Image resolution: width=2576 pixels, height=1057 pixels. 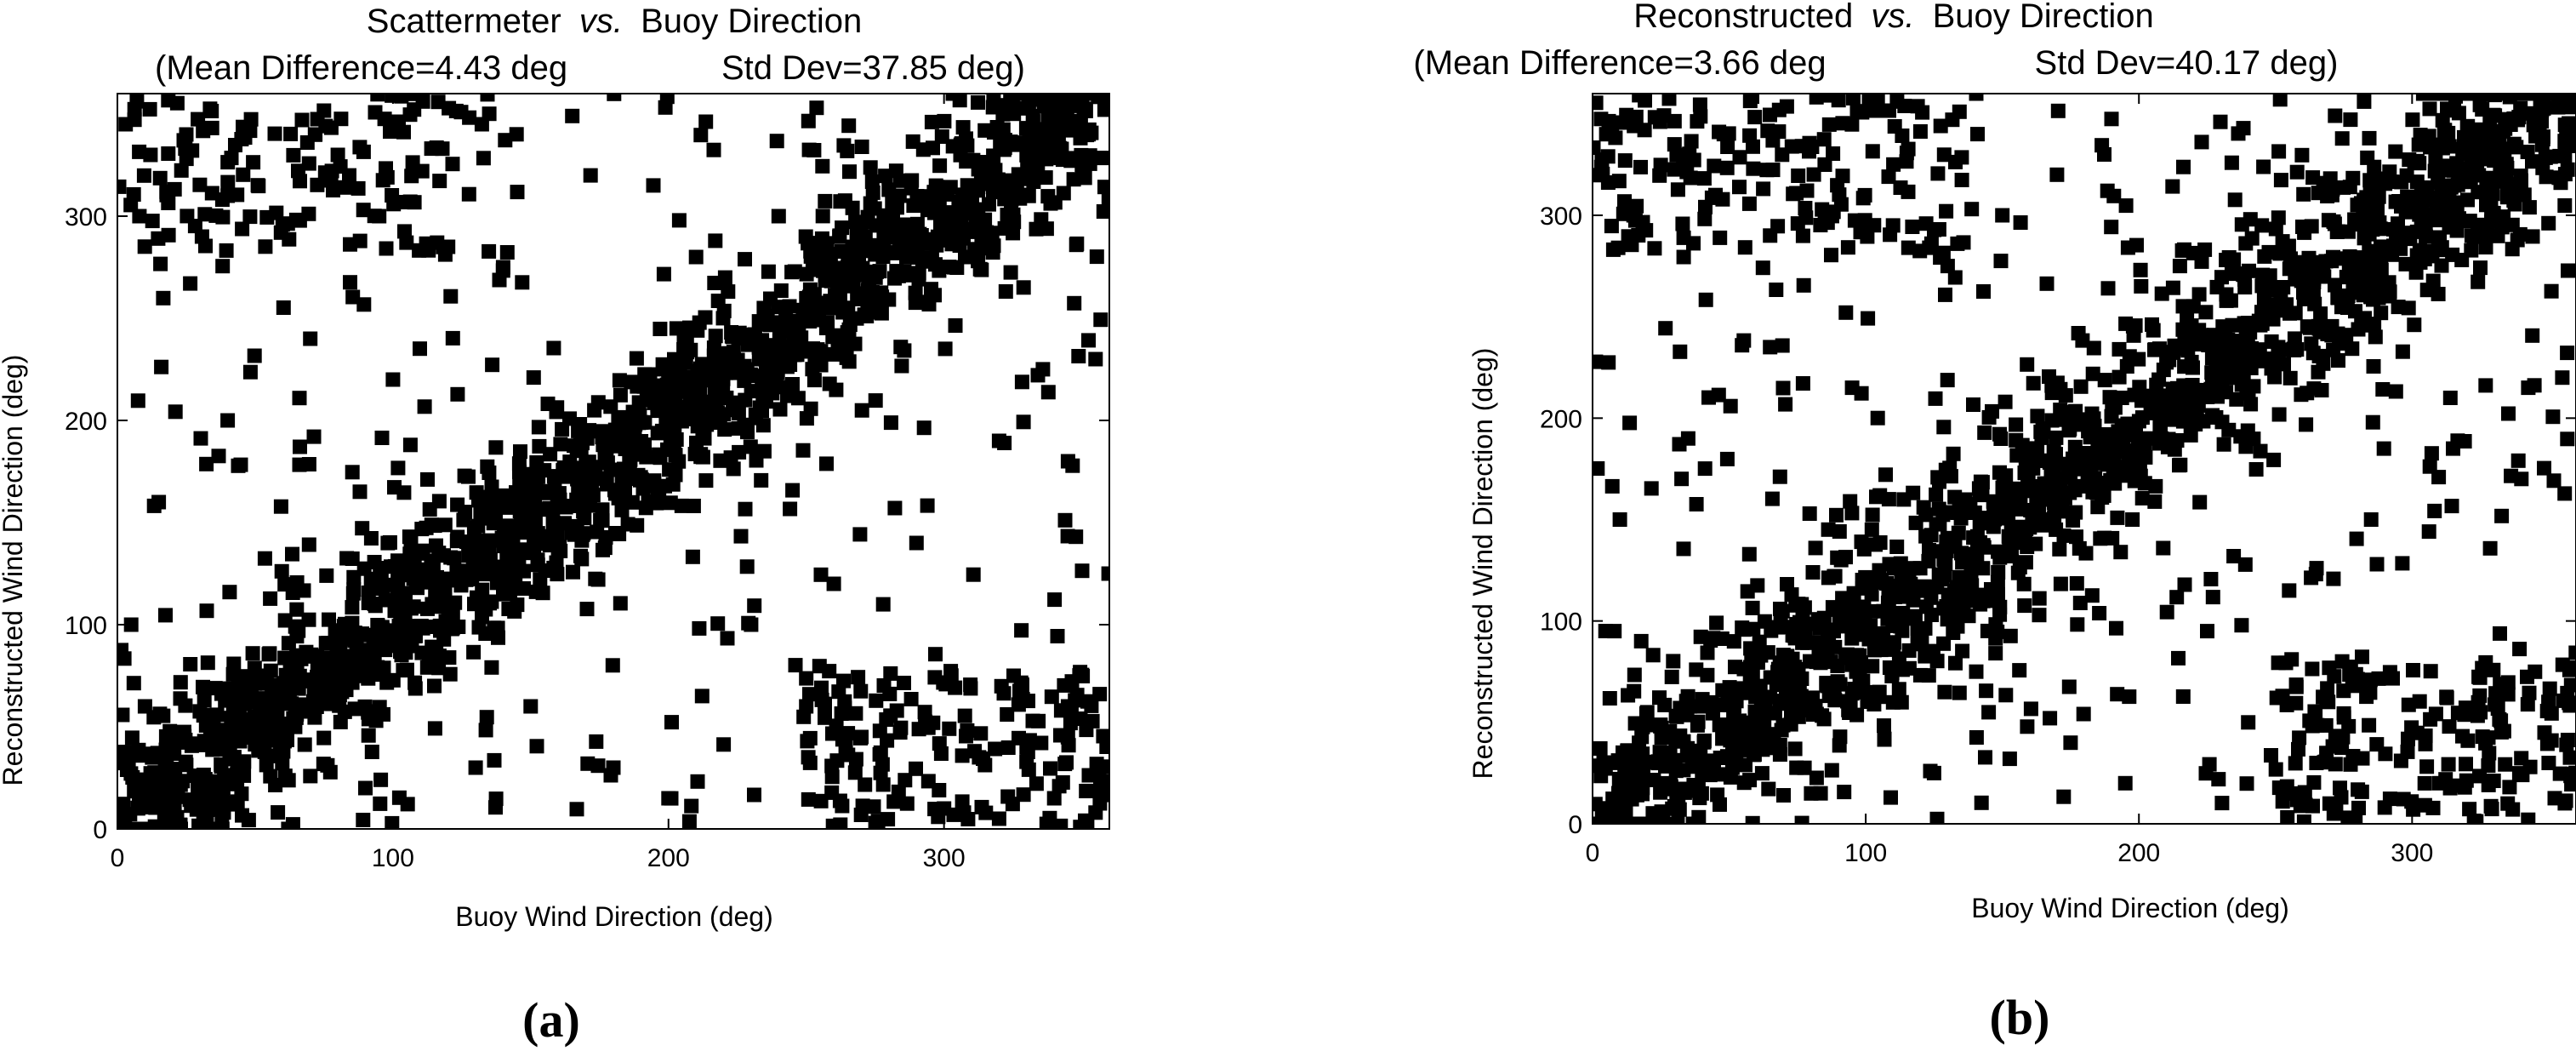 I want to click on x-tick-label: 200, so click(x=2138, y=853).